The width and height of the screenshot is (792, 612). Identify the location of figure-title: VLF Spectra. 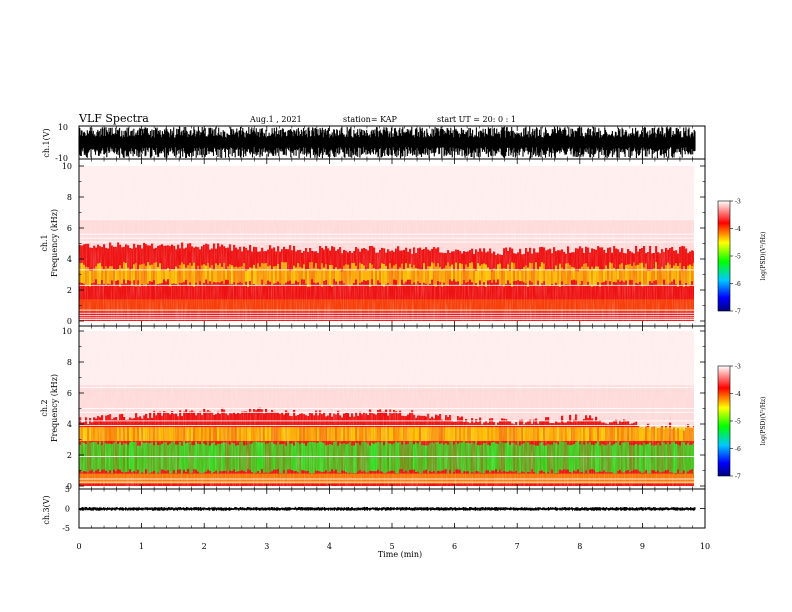
(113, 118).